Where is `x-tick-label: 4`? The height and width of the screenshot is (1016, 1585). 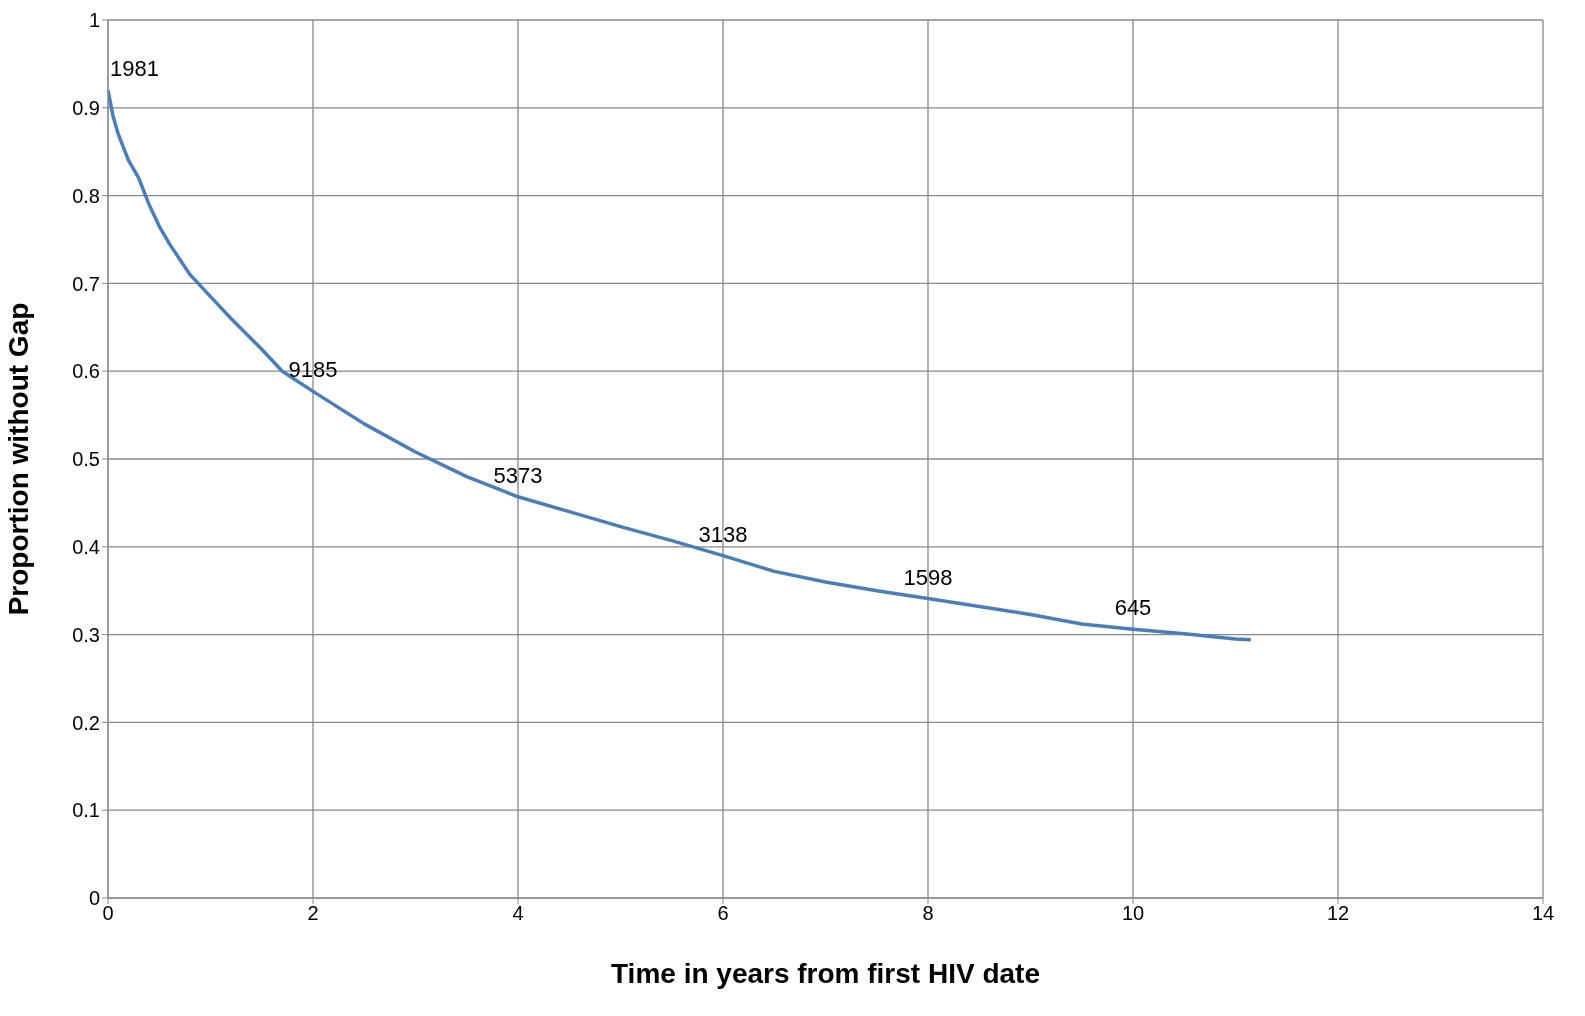 x-tick-label: 4 is located at coordinates (518, 913).